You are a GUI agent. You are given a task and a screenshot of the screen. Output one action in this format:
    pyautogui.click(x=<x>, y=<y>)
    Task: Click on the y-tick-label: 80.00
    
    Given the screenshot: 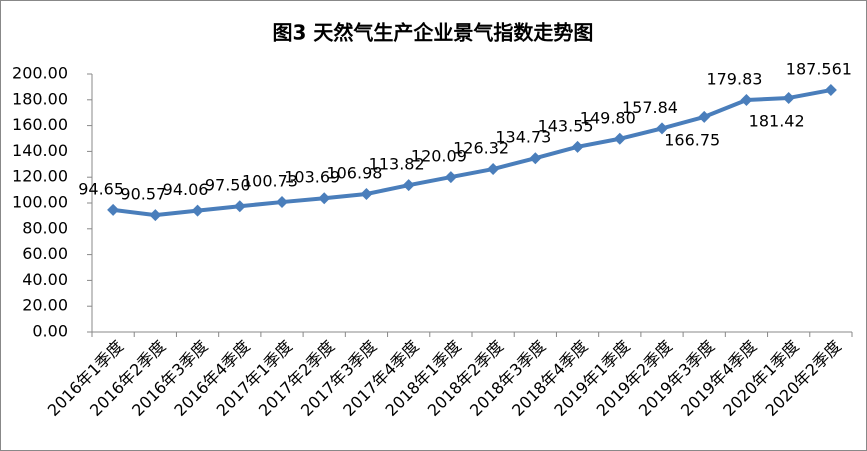 What is the action you would take?
    pyautogui.click(x=45, y=227)
    